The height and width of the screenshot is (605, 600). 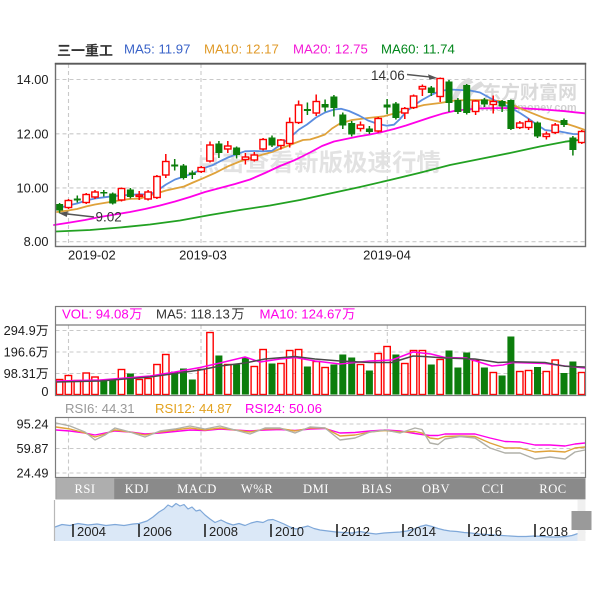 I want to click on svg-text: 12.00, so click(x=32, y=133).